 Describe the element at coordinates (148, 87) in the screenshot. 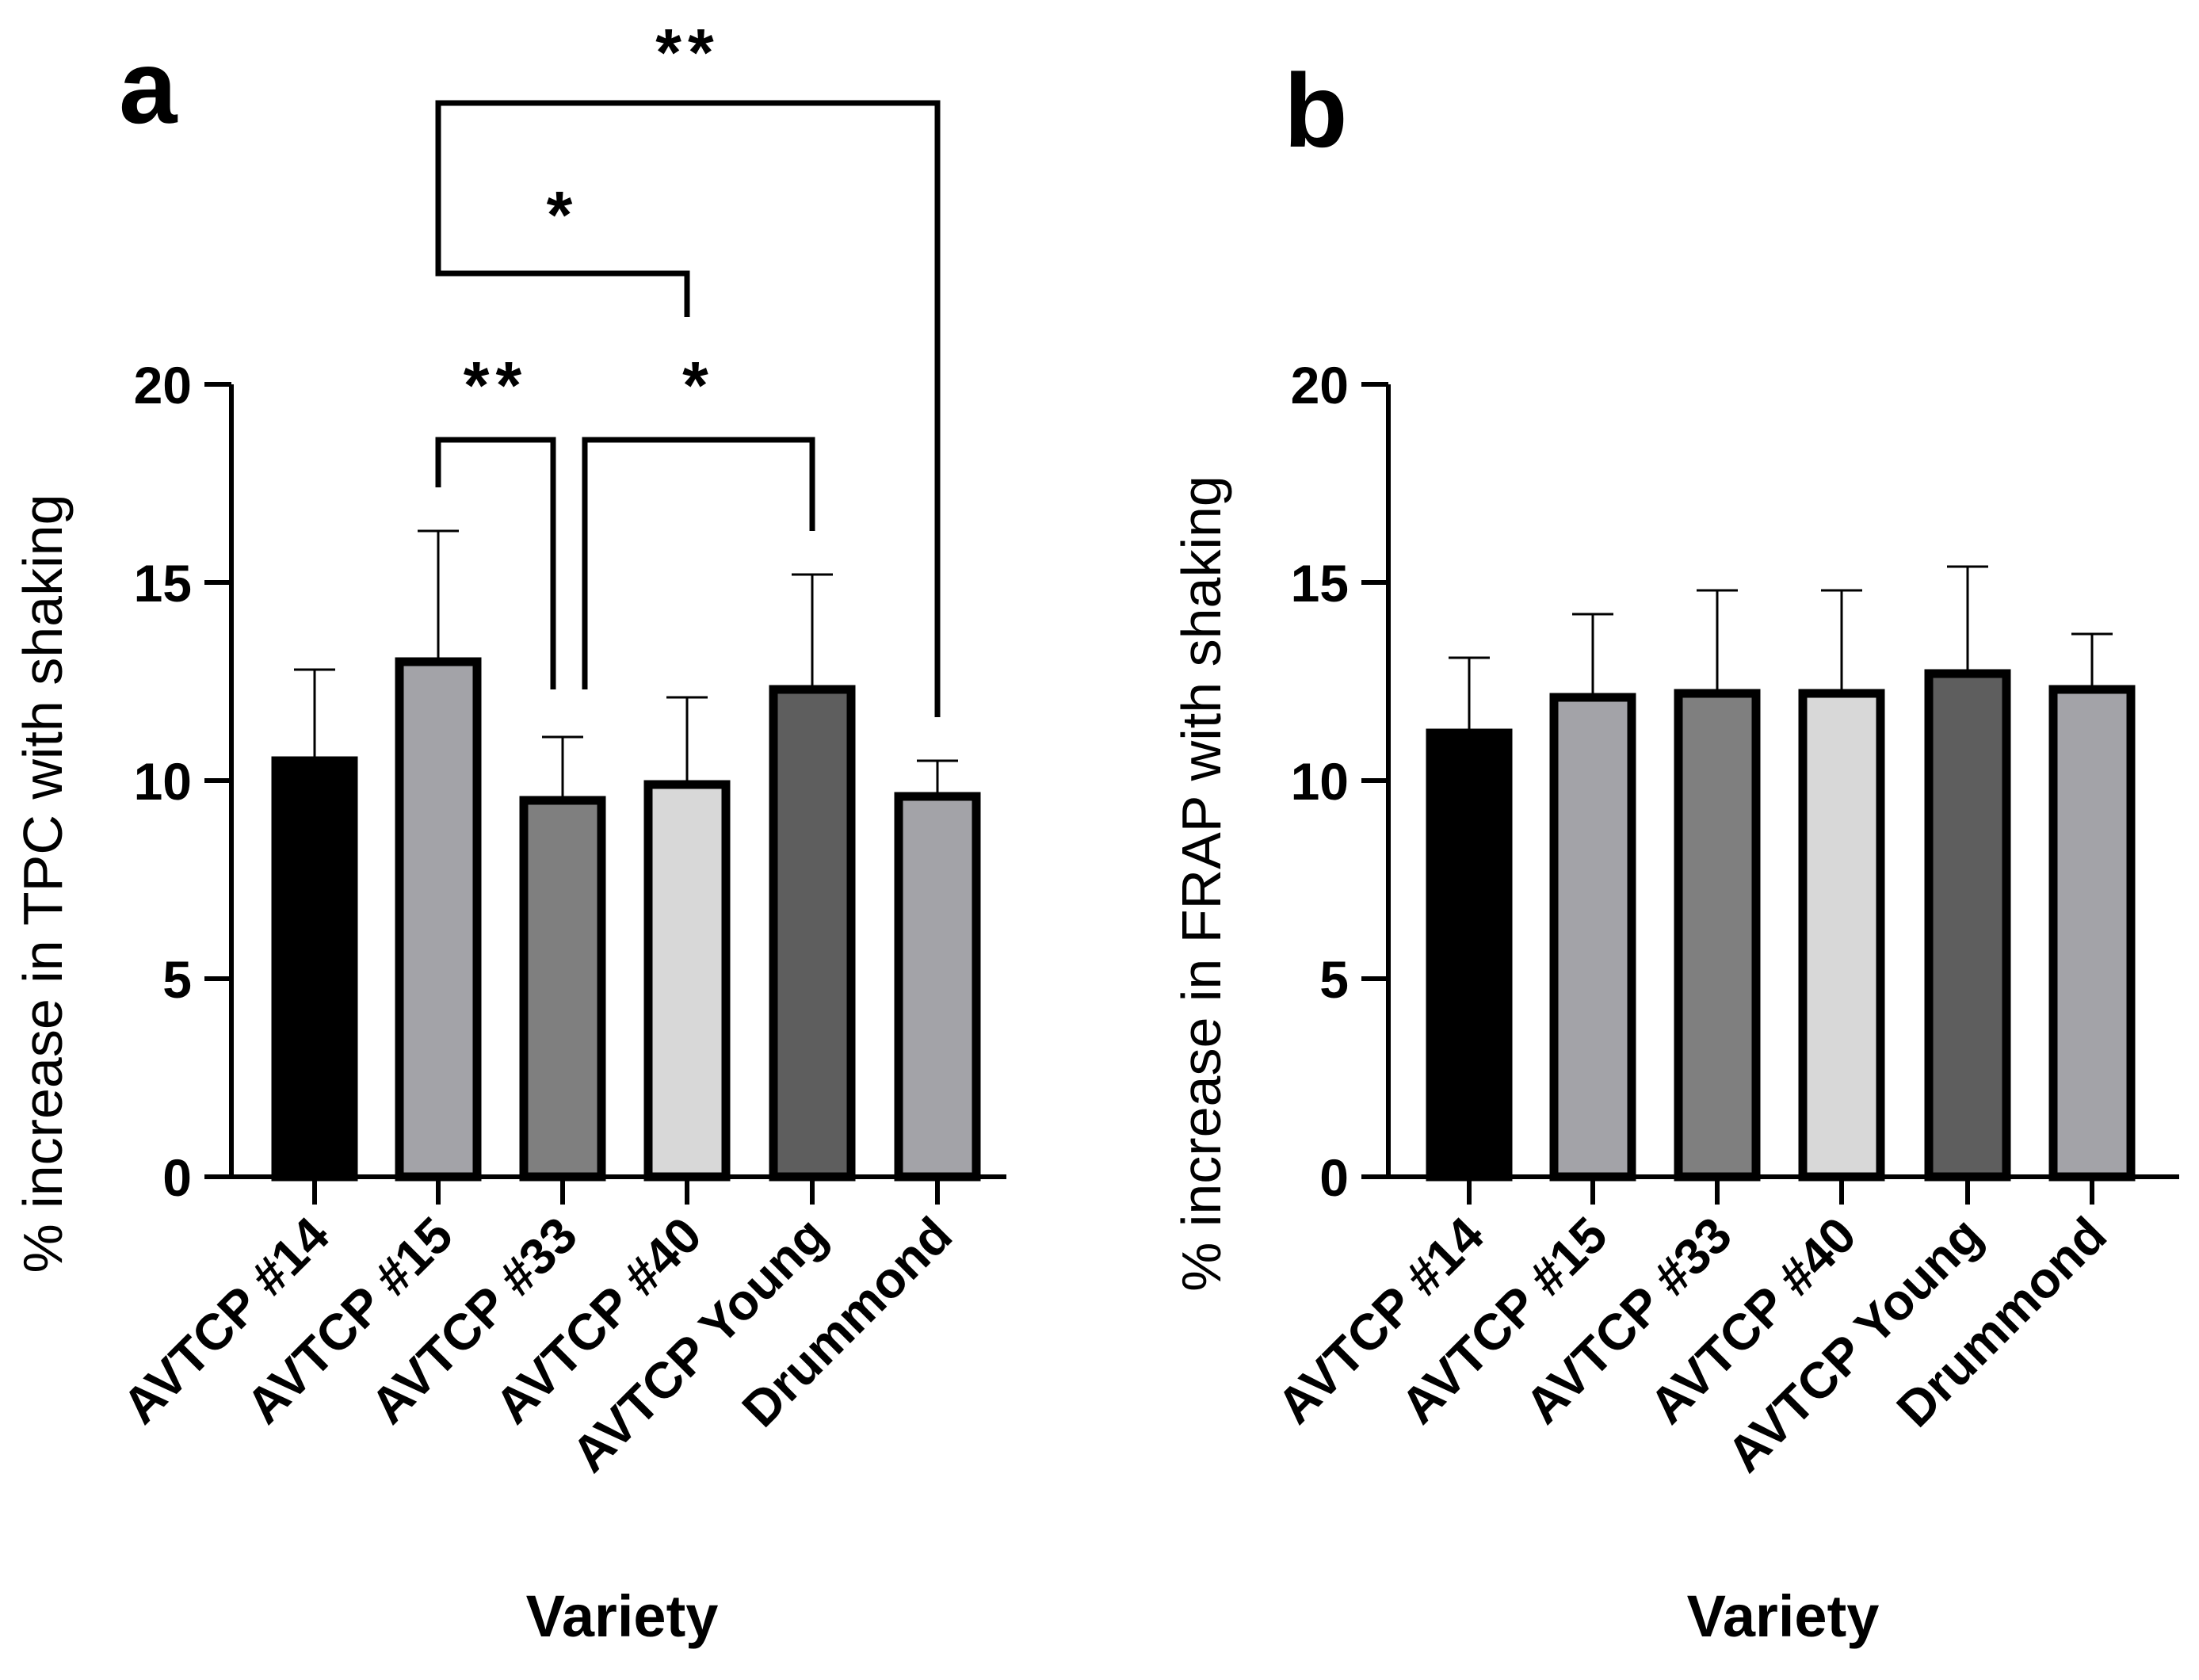

I see `panel-label: a` at that location.